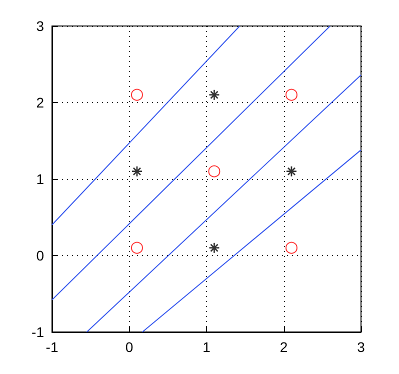 The image size is (399, 374). I want to click on y-tick-label: -1, so click(38, 332).